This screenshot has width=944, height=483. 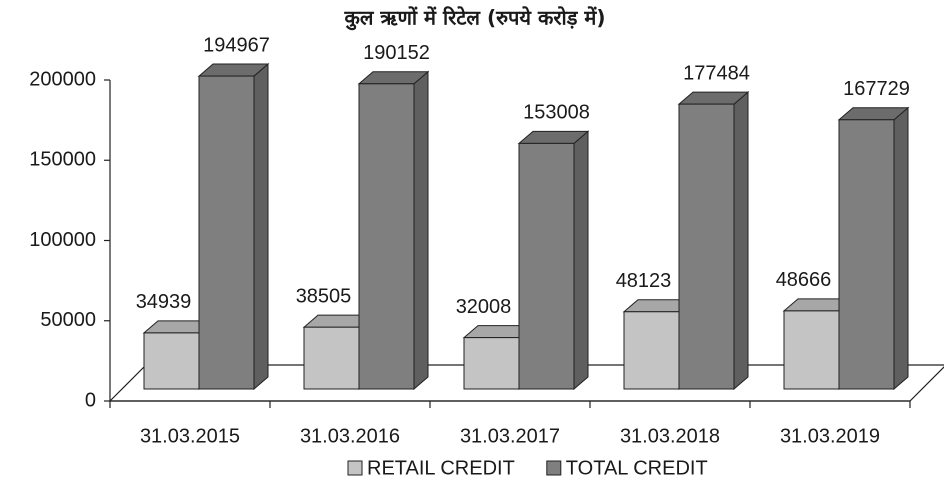 I want to click on x-tick-label: 31.03.2019, so click(x=830, y=436).